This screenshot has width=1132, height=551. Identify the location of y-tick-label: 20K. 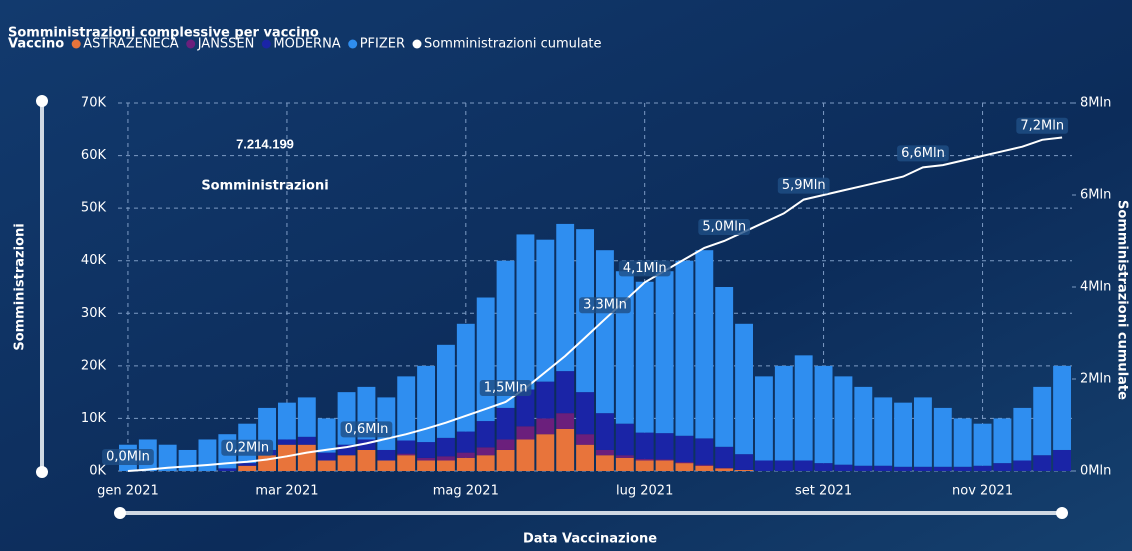
(94, 365).